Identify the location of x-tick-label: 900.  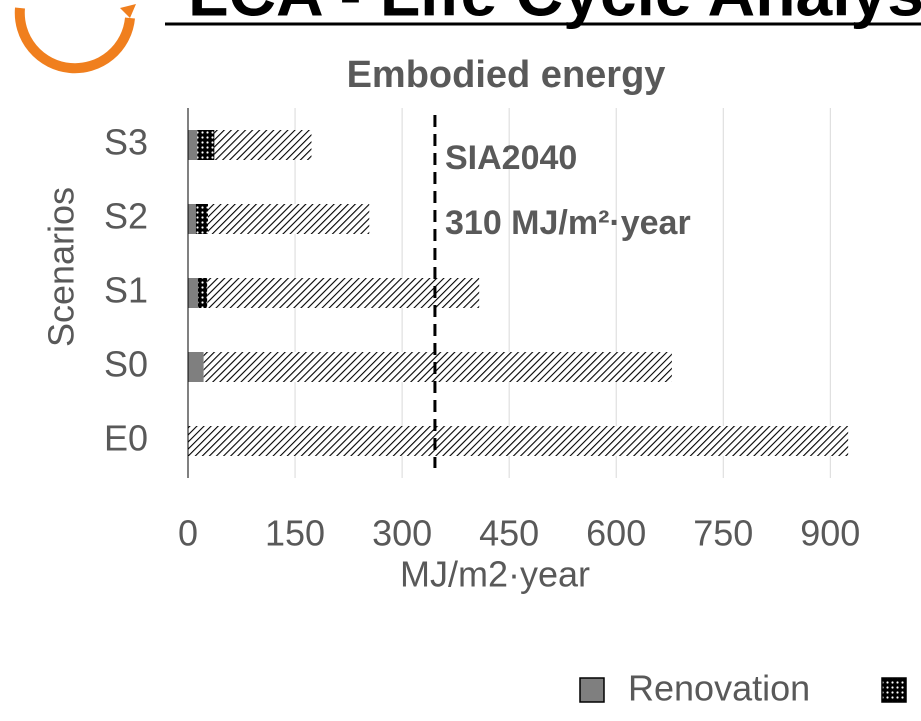
(830, 533).